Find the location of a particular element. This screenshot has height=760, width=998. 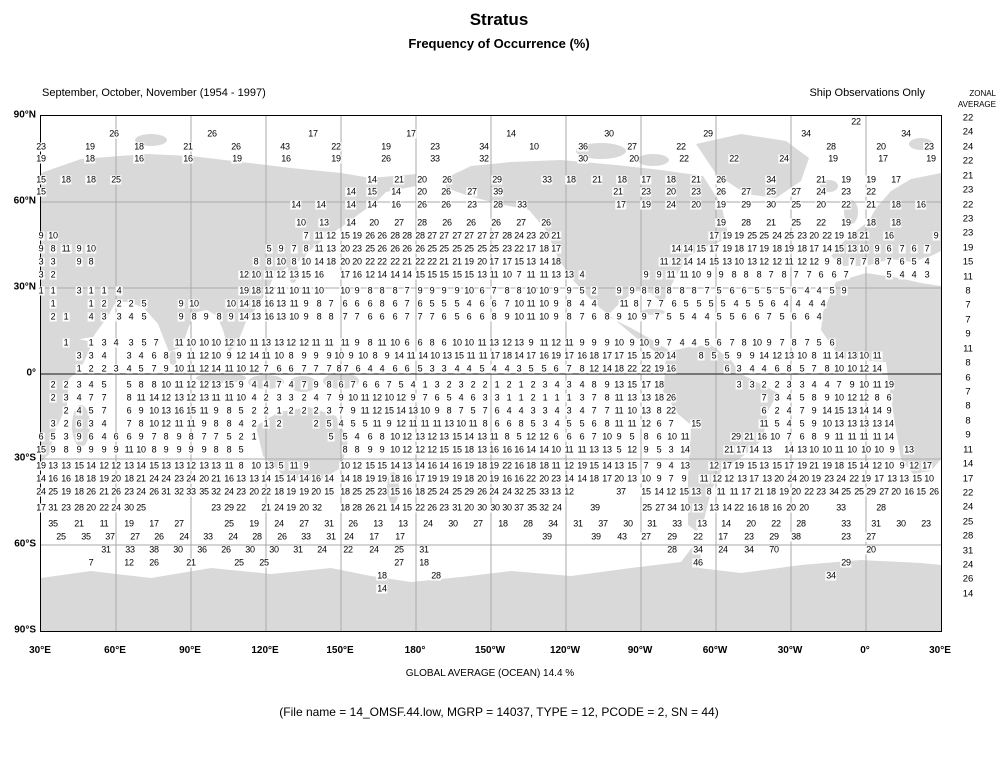

zonal-average-value: 24 is located at coordinates (968, 132).